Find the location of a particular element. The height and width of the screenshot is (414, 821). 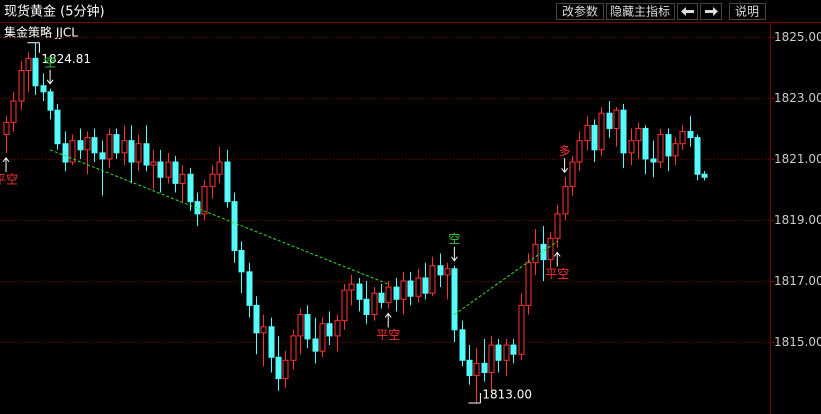

button: 说明 is located at coordinates (747, 11).